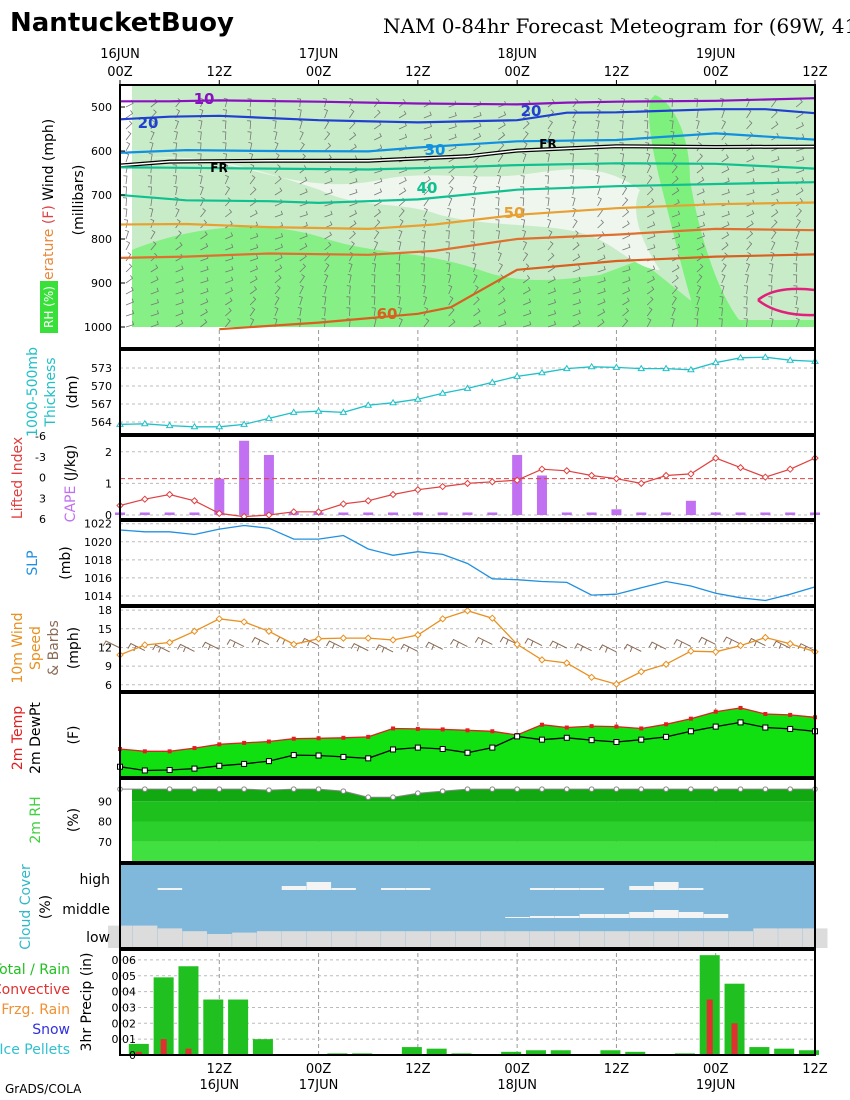 The width and height of the screenshot is (850, 1100). I want to click on precip-convective-bar, so click(138, 1053).